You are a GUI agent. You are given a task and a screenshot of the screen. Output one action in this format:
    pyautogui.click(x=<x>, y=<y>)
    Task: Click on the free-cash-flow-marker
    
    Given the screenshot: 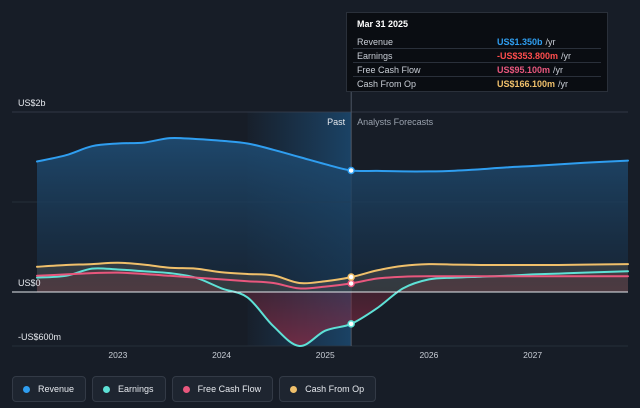 What is the action you would take?
    pyautogui.click(x=351, y=283)
    